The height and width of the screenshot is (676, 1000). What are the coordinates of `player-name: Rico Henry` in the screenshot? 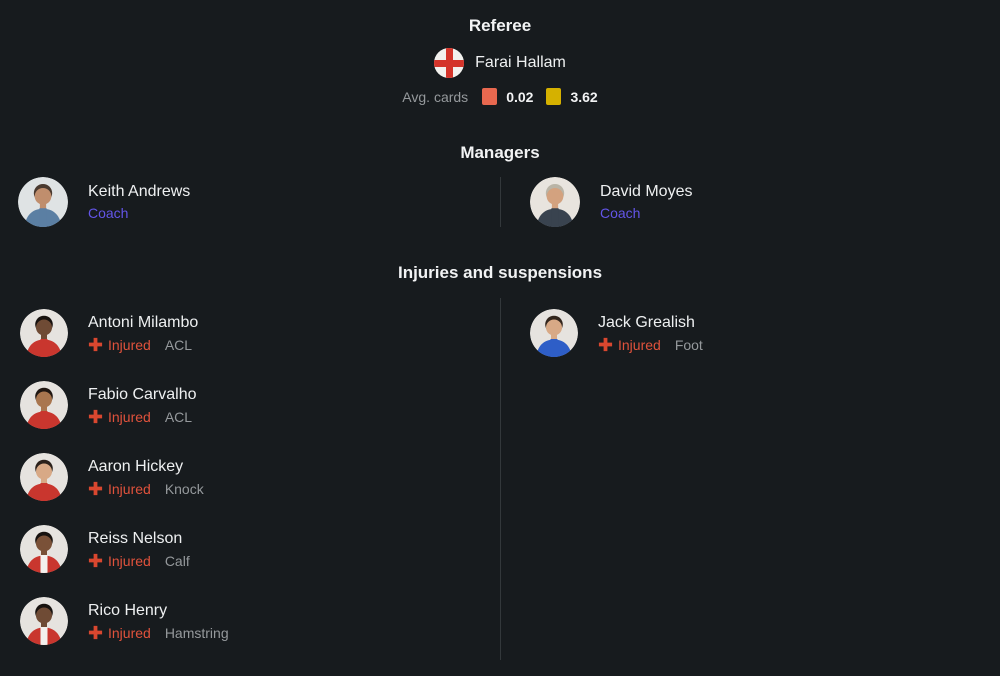 It's located at (128, 610).